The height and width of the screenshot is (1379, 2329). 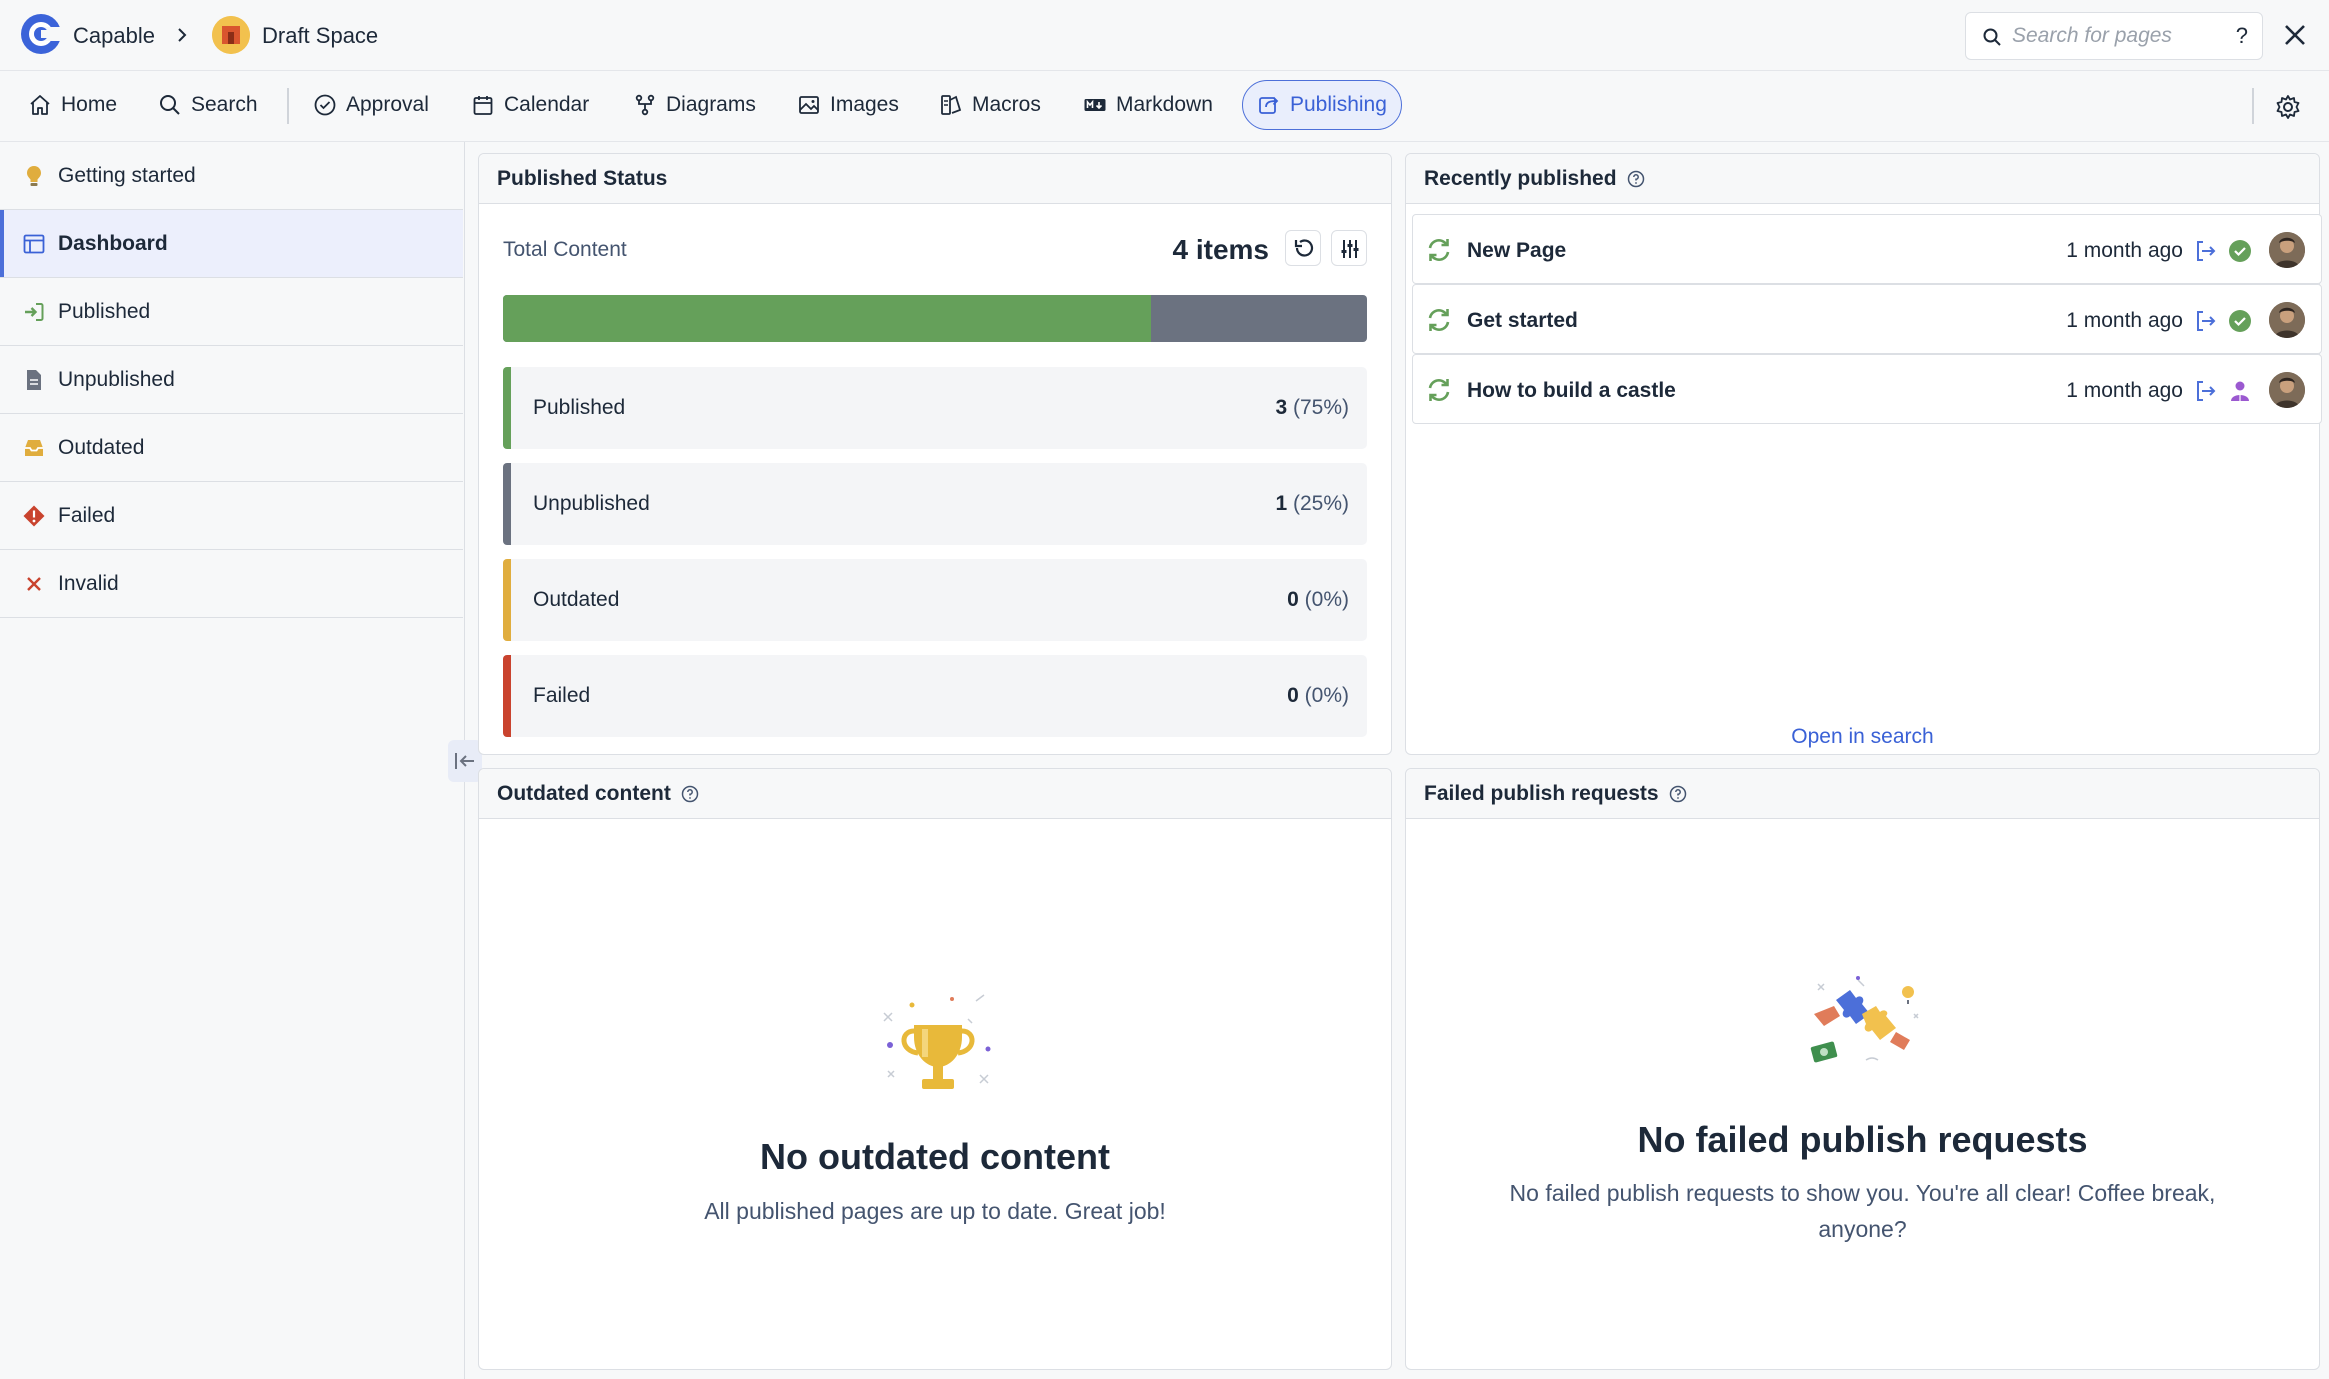 What do you see at coordinates (2240, 251) in the screenshot?
I see `check-circle-icon` at bounding box center [2240, 251].